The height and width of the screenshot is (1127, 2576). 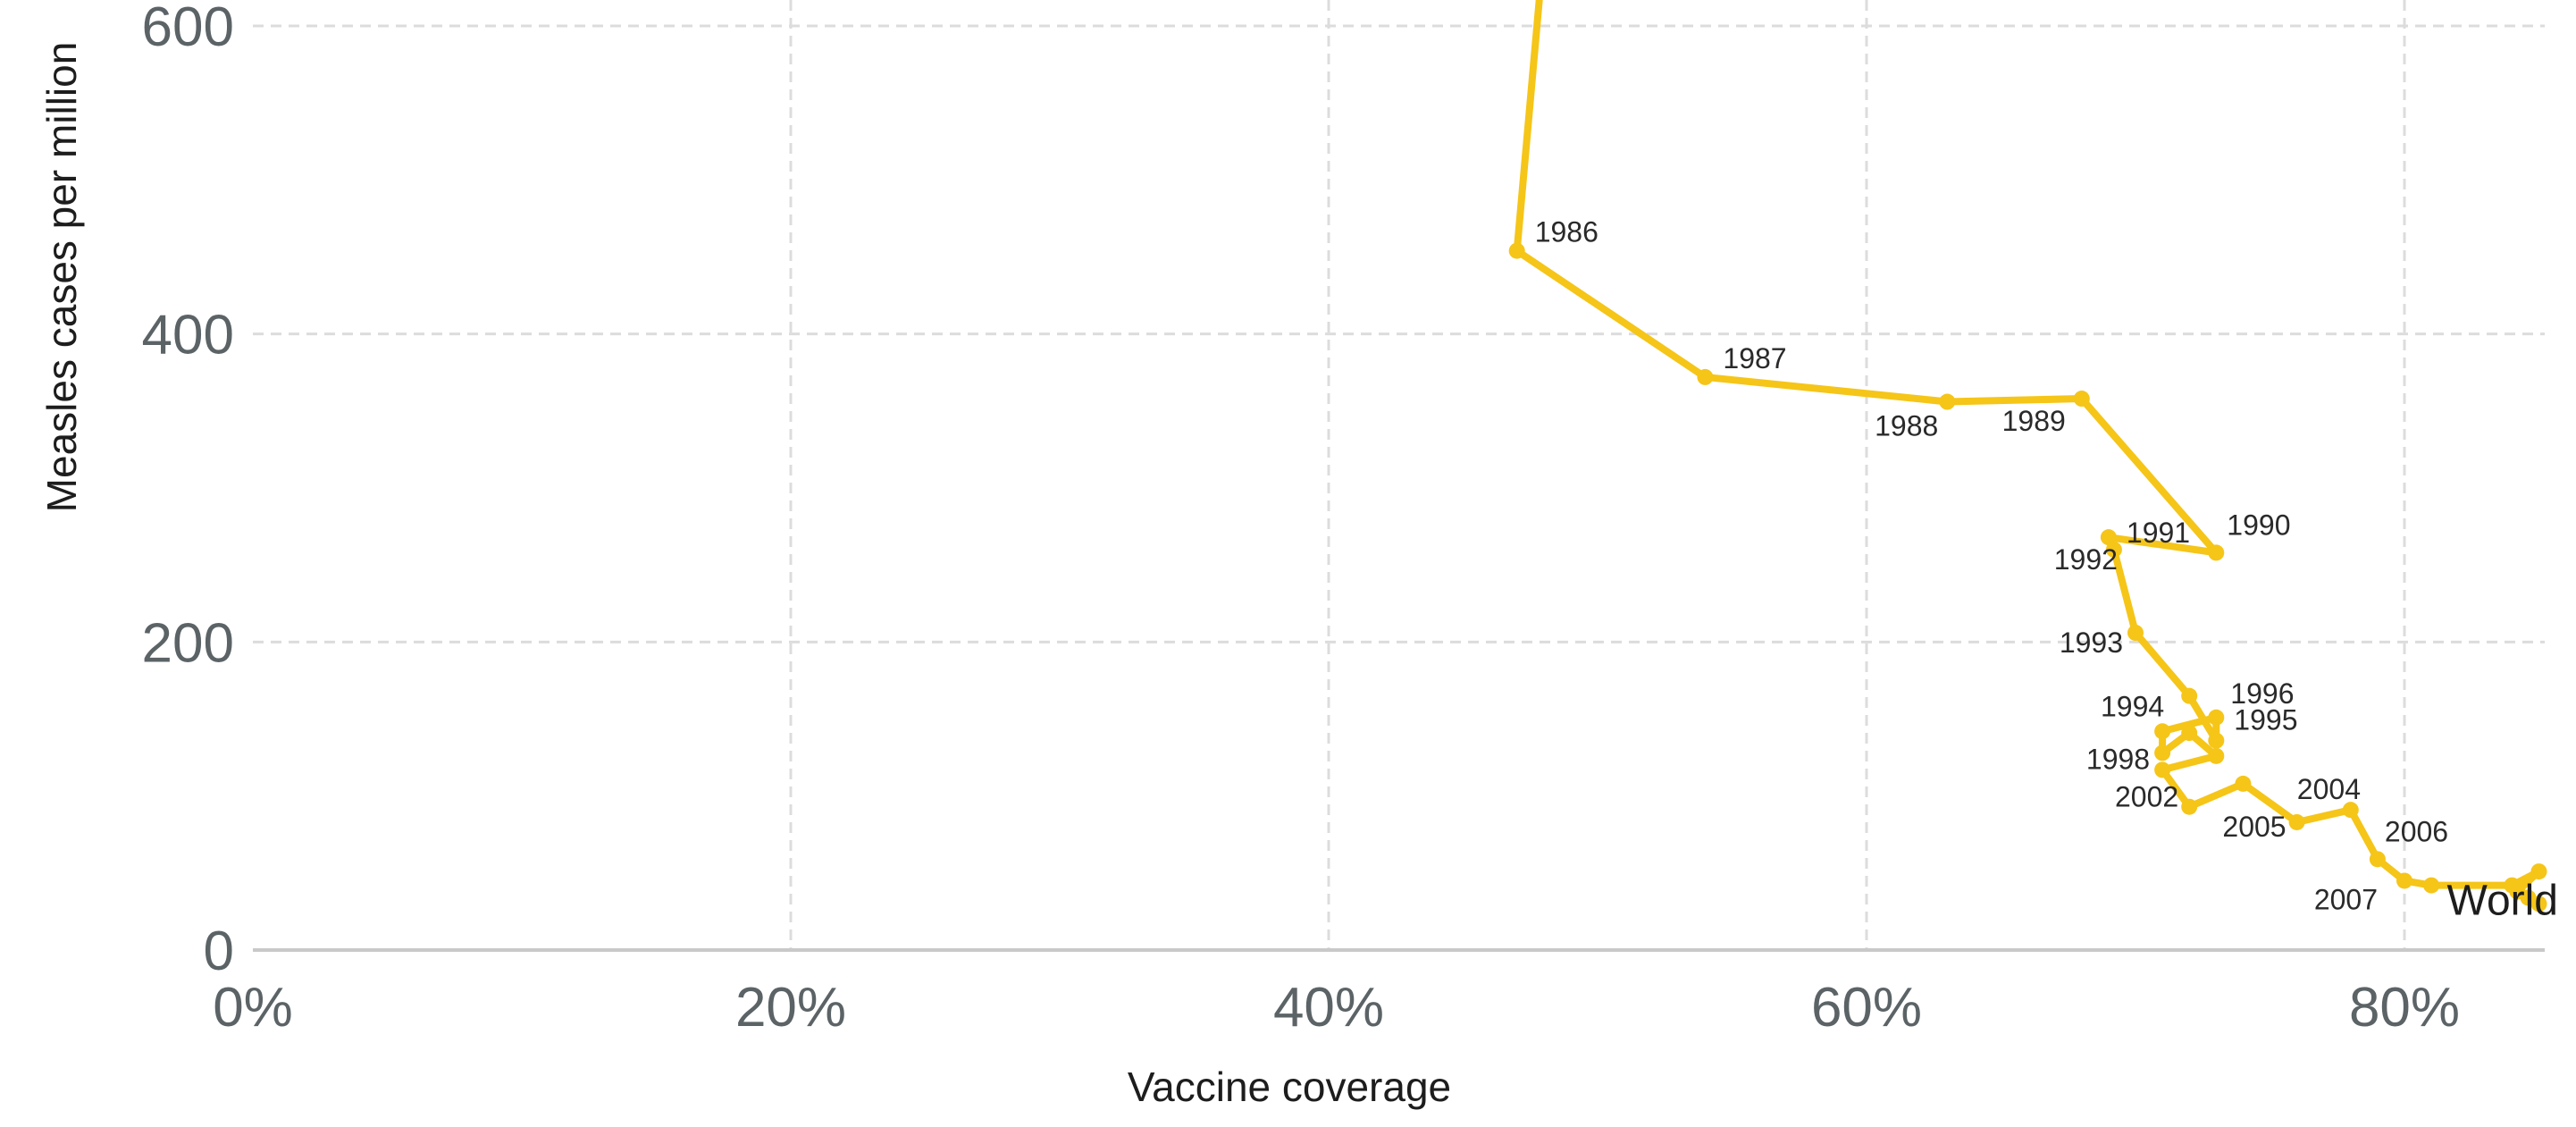 I want to click on year-label-1986: 1986, so click(x=1567, y=232).